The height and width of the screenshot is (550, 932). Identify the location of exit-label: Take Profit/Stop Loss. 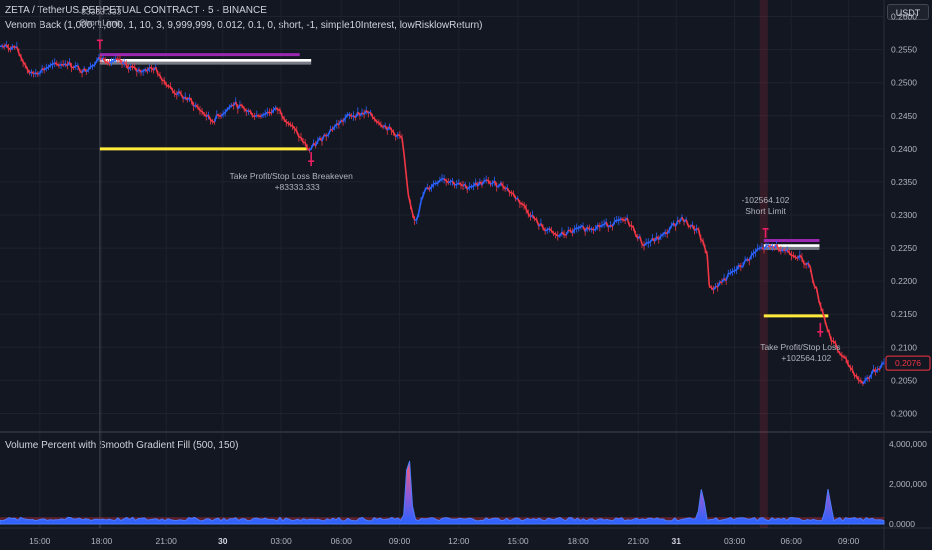
(800, 347).